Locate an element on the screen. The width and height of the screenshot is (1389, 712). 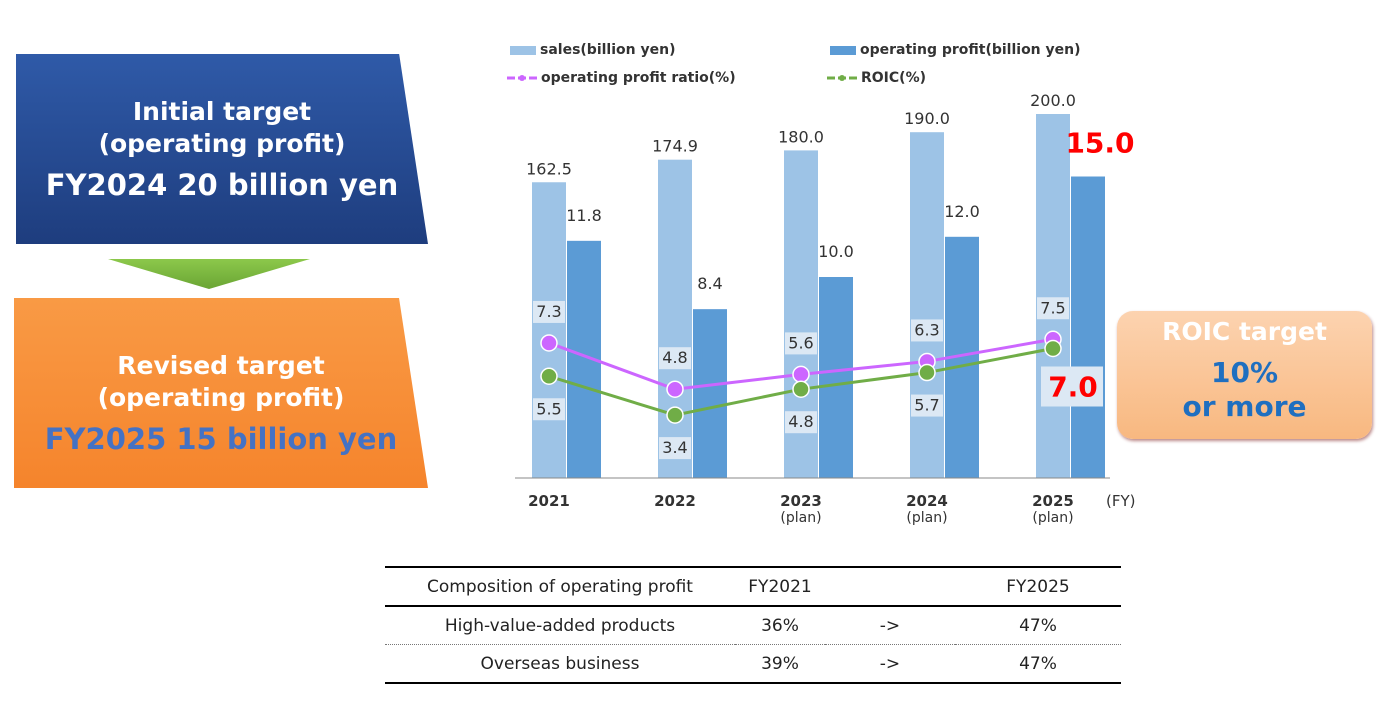
roic-data-label: 5.7 is located at coordinates (926, 405).